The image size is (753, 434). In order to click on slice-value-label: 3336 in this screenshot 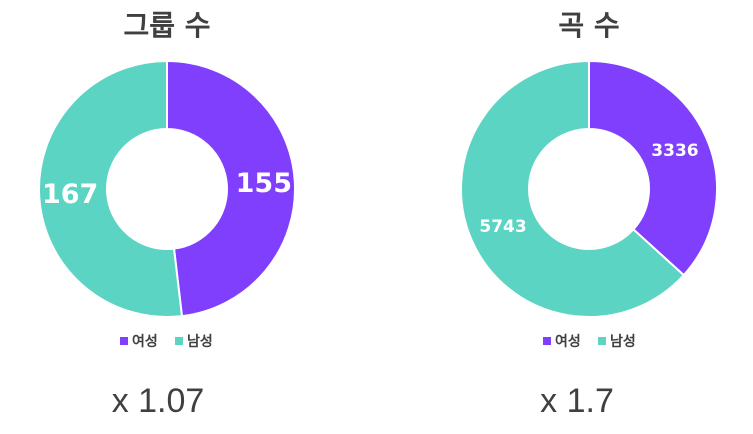, I will do `click(674, 151)`.